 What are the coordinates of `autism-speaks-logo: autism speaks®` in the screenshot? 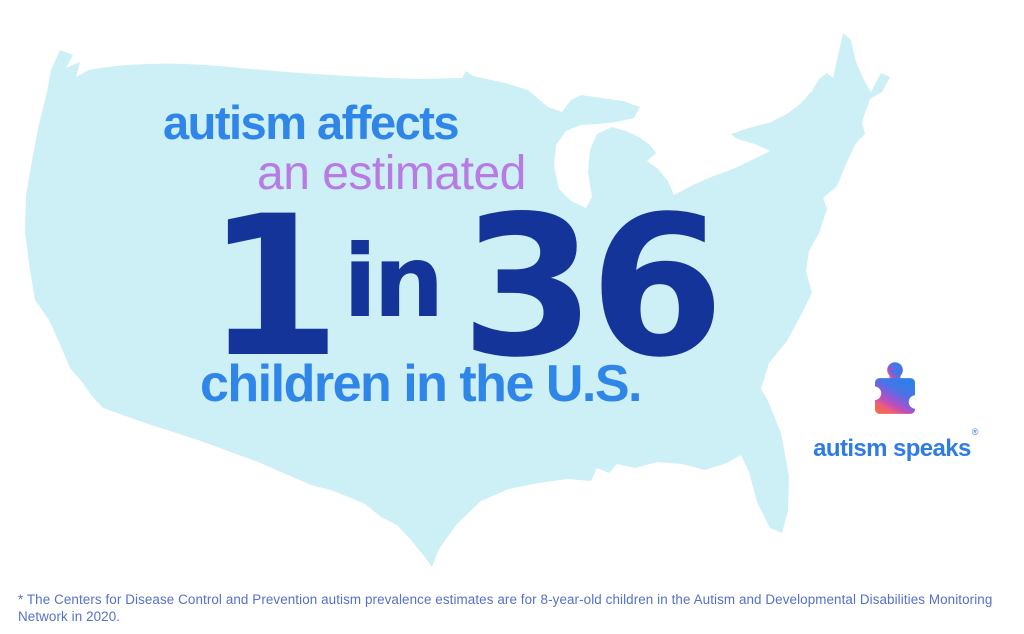 It's located at (895, 411).